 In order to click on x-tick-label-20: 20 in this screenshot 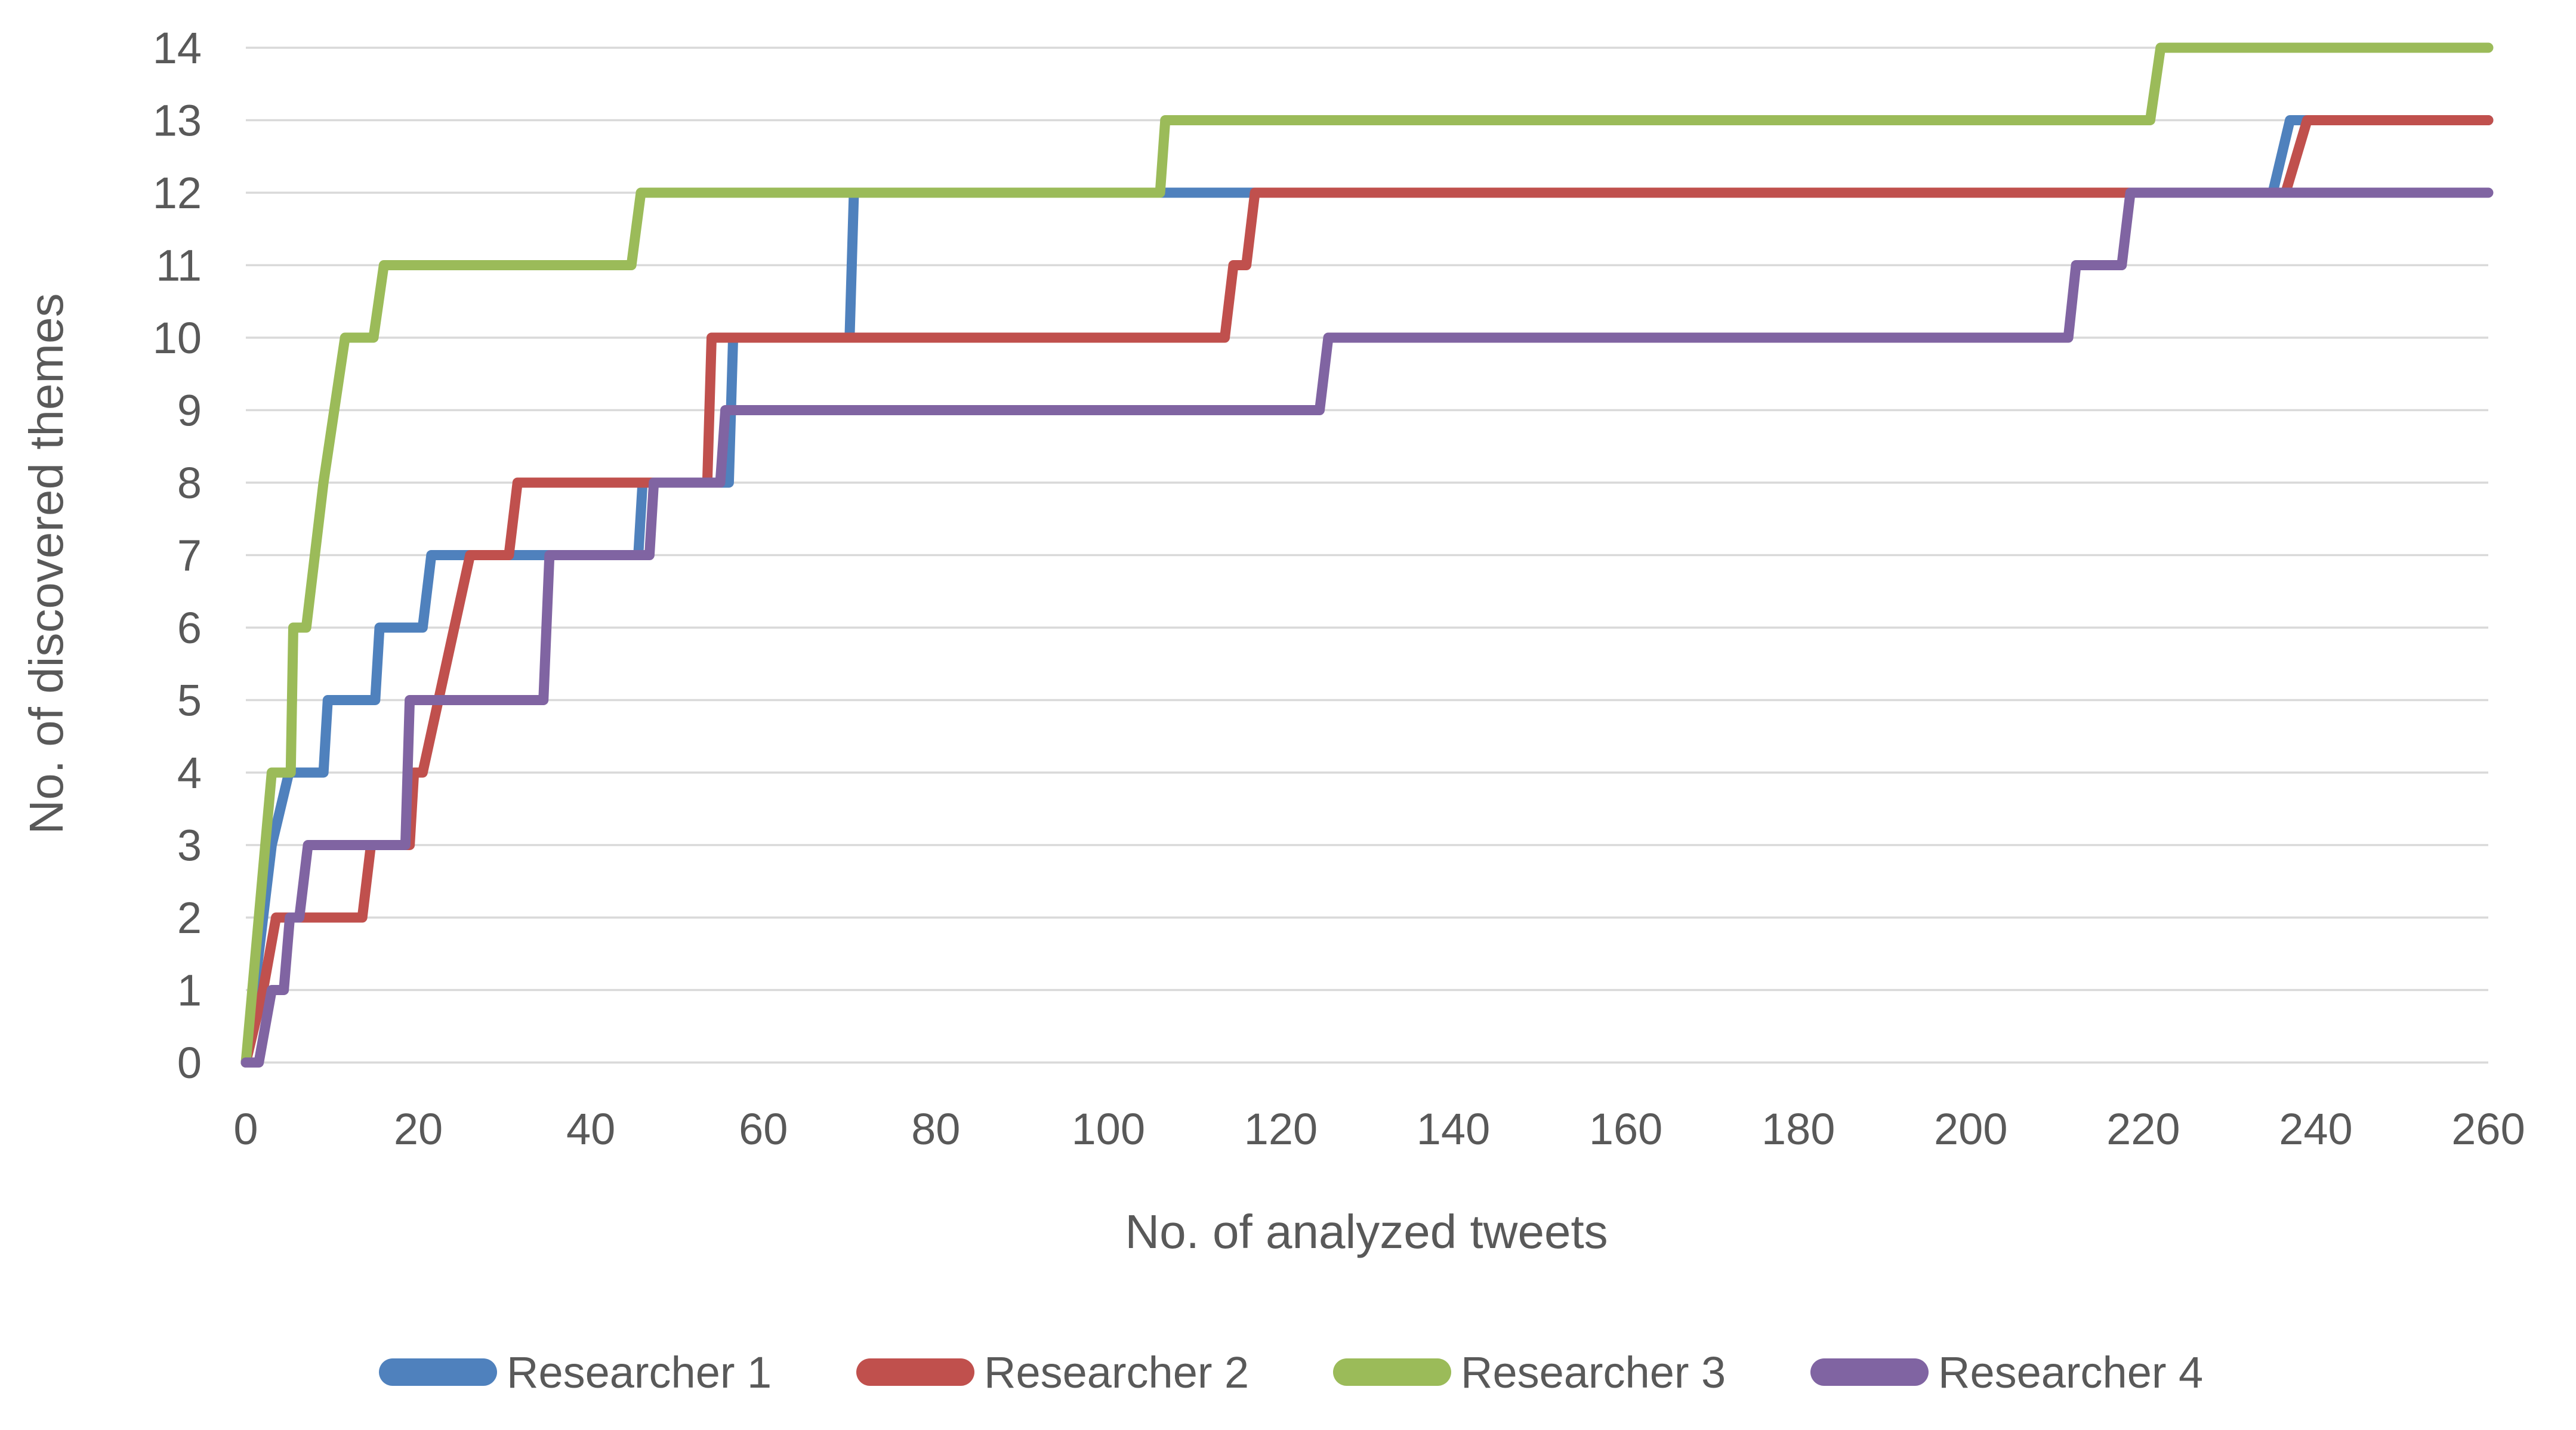, I will do `click(418, 1129)`.